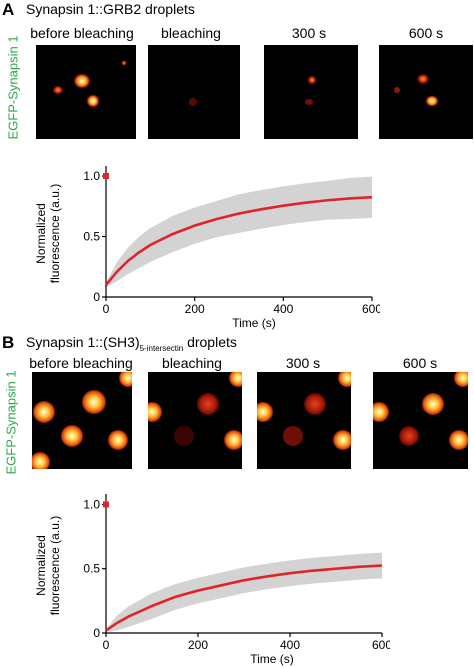  Describe the element at coordinates (91, 569) in the screenshot. I see `chart-b-y-tick-label: 0.5` at that location.